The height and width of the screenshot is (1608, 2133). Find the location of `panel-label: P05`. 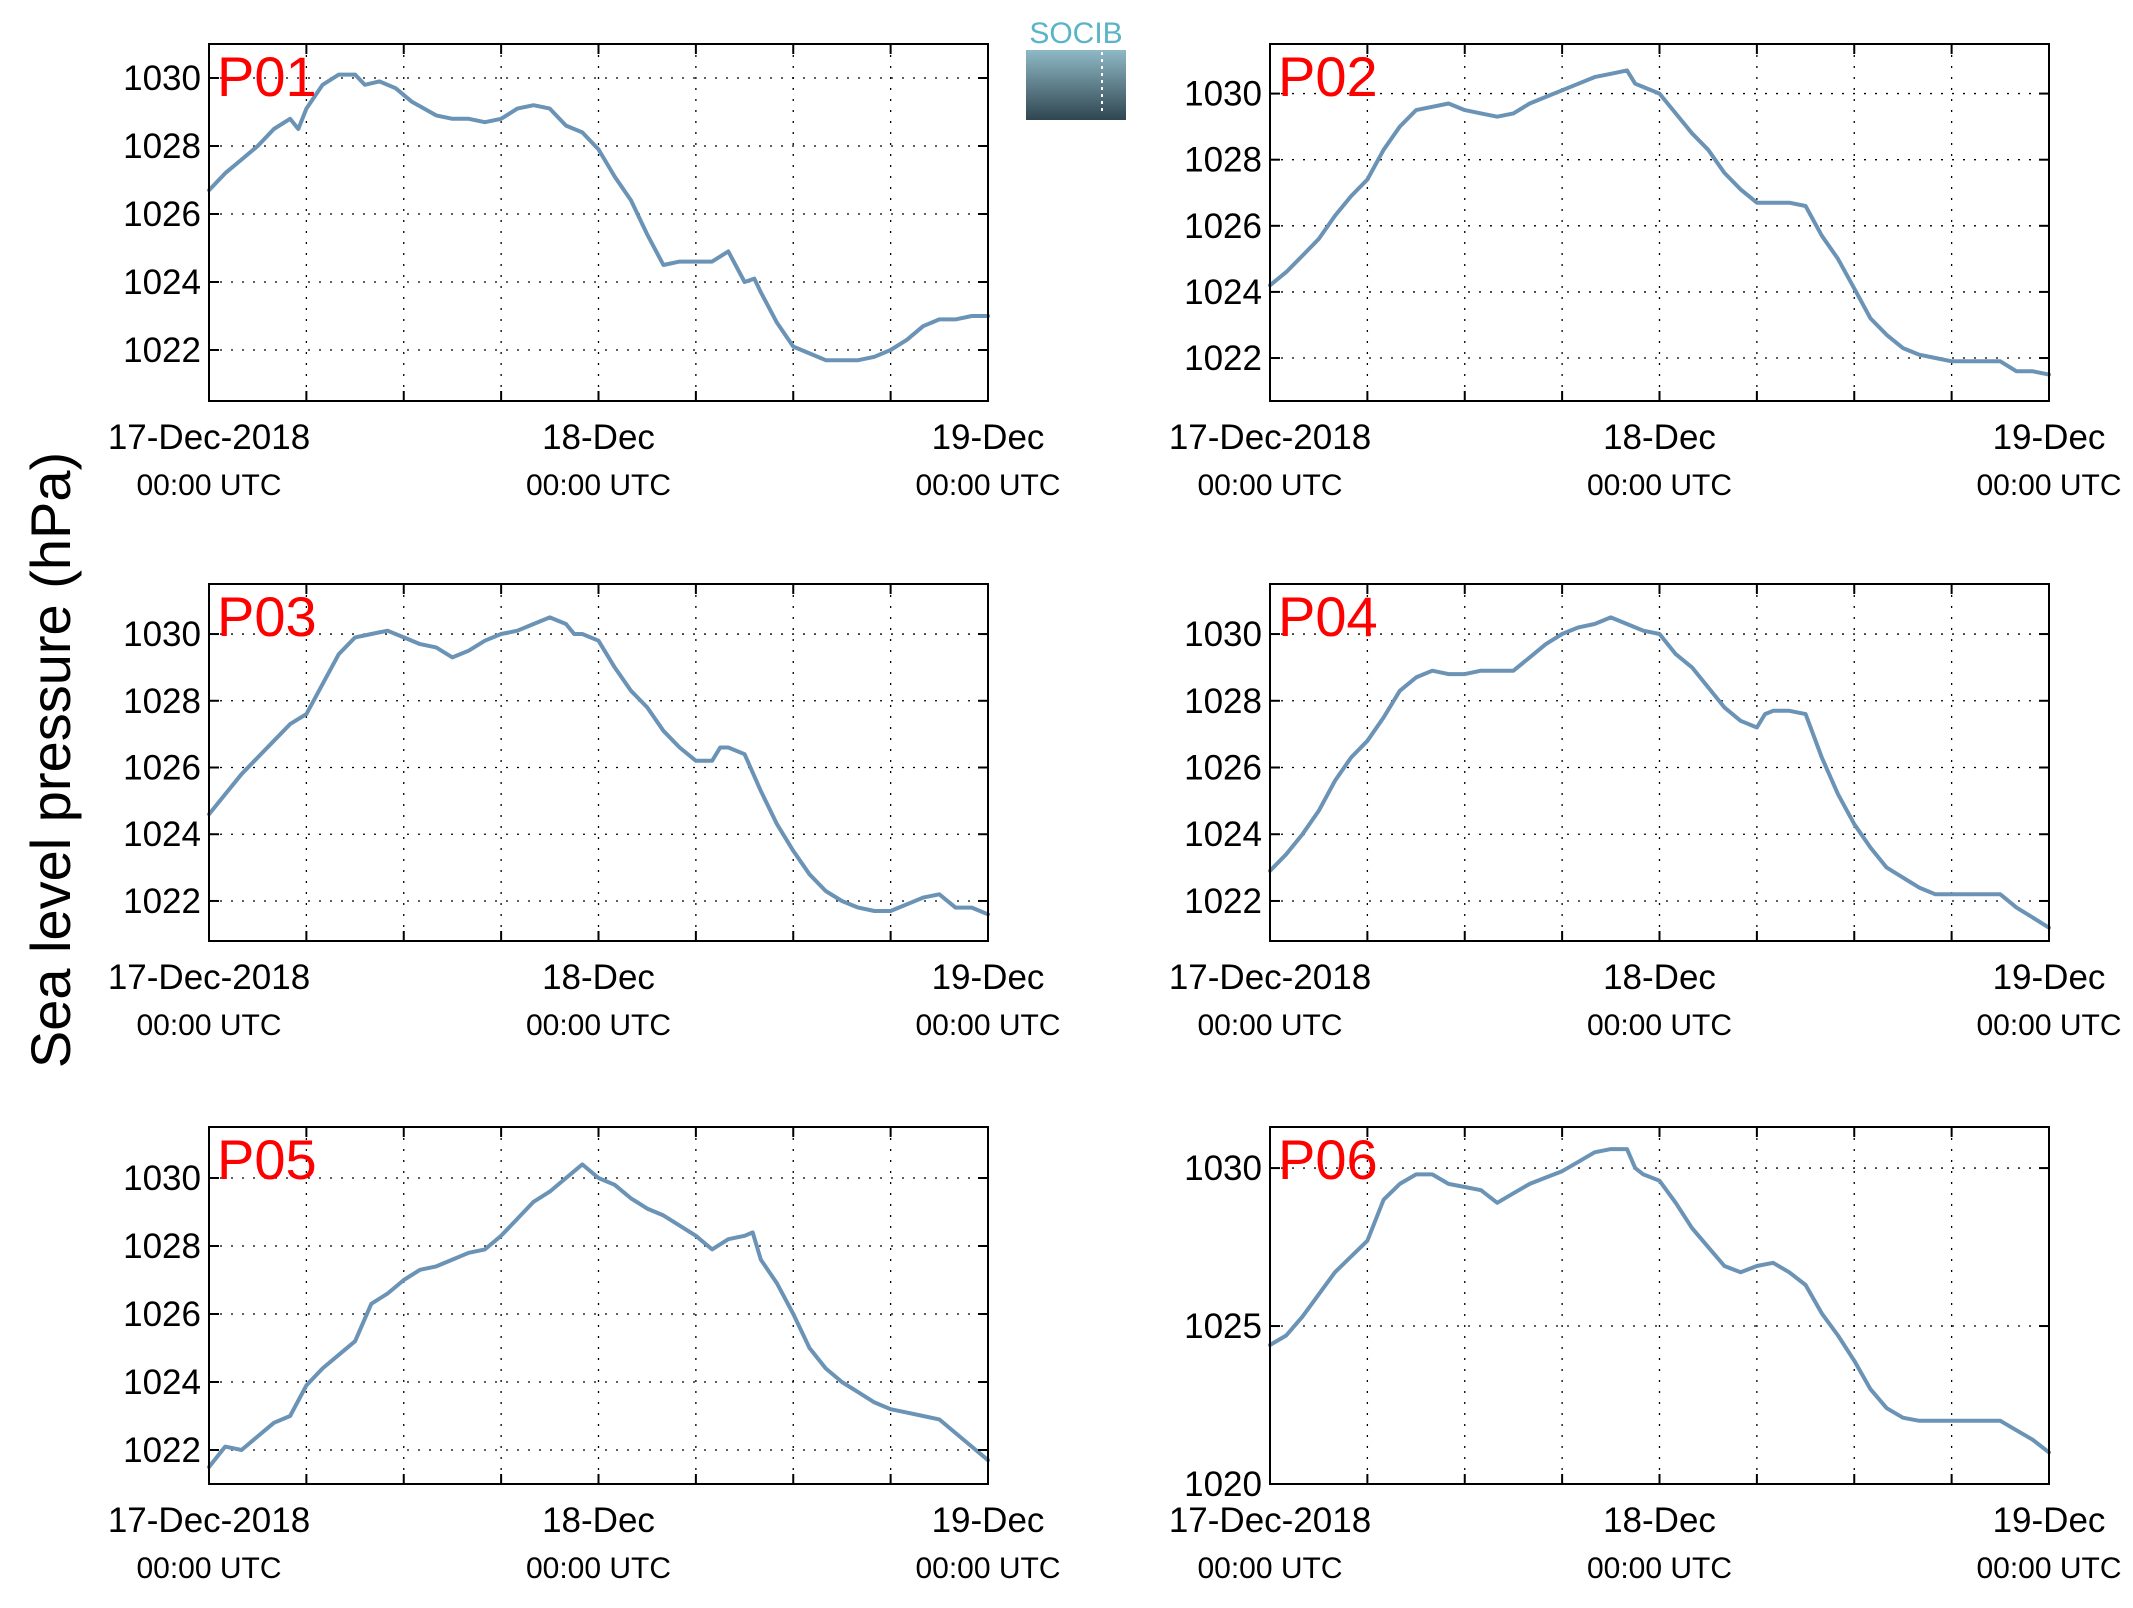

panel-label: P05 is located at coordinates (267, 1159).